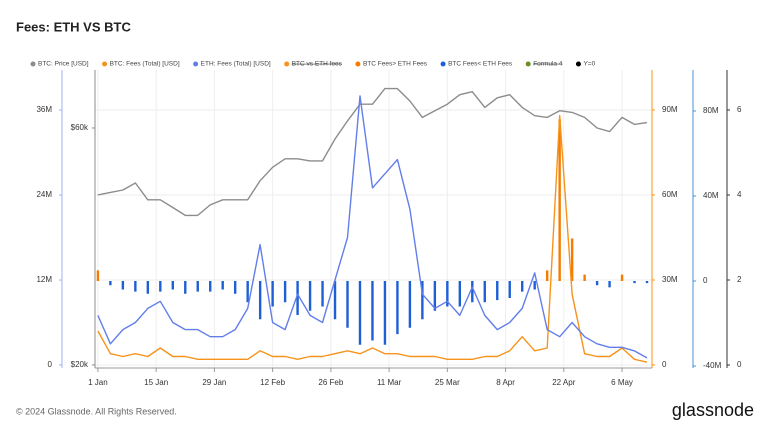 Image resolution: width=768 pixels, height=432 pixels. I want to click on y-tick-label: 40M, so click(711, 195).